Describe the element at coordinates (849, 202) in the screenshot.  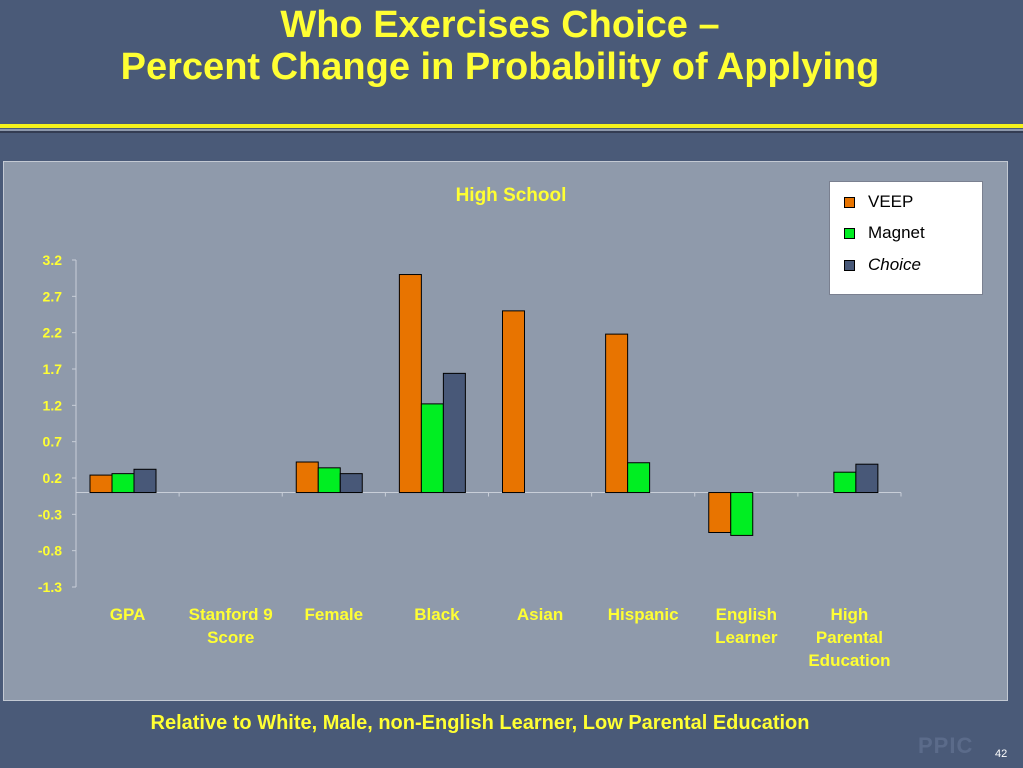
I see `legend-swatch-veep` at that location.